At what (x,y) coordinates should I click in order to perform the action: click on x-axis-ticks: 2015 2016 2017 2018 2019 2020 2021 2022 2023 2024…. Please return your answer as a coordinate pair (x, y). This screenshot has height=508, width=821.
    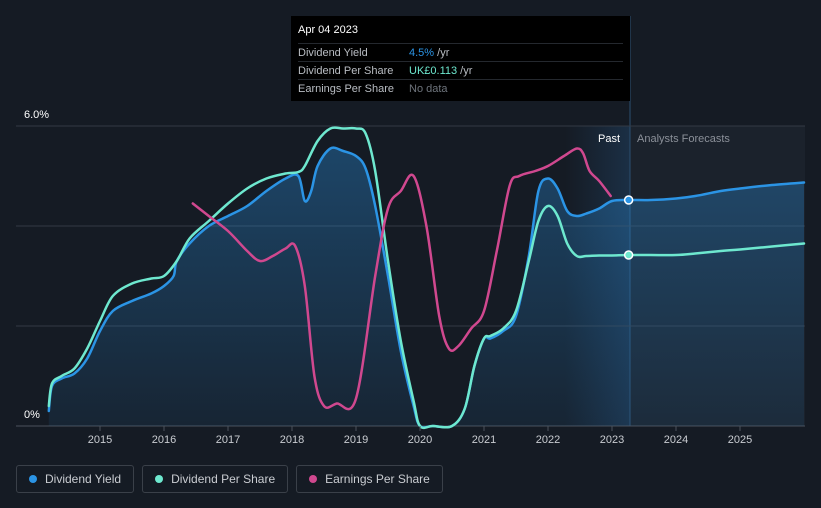
    Looking at the image, I should click on (420, 436).